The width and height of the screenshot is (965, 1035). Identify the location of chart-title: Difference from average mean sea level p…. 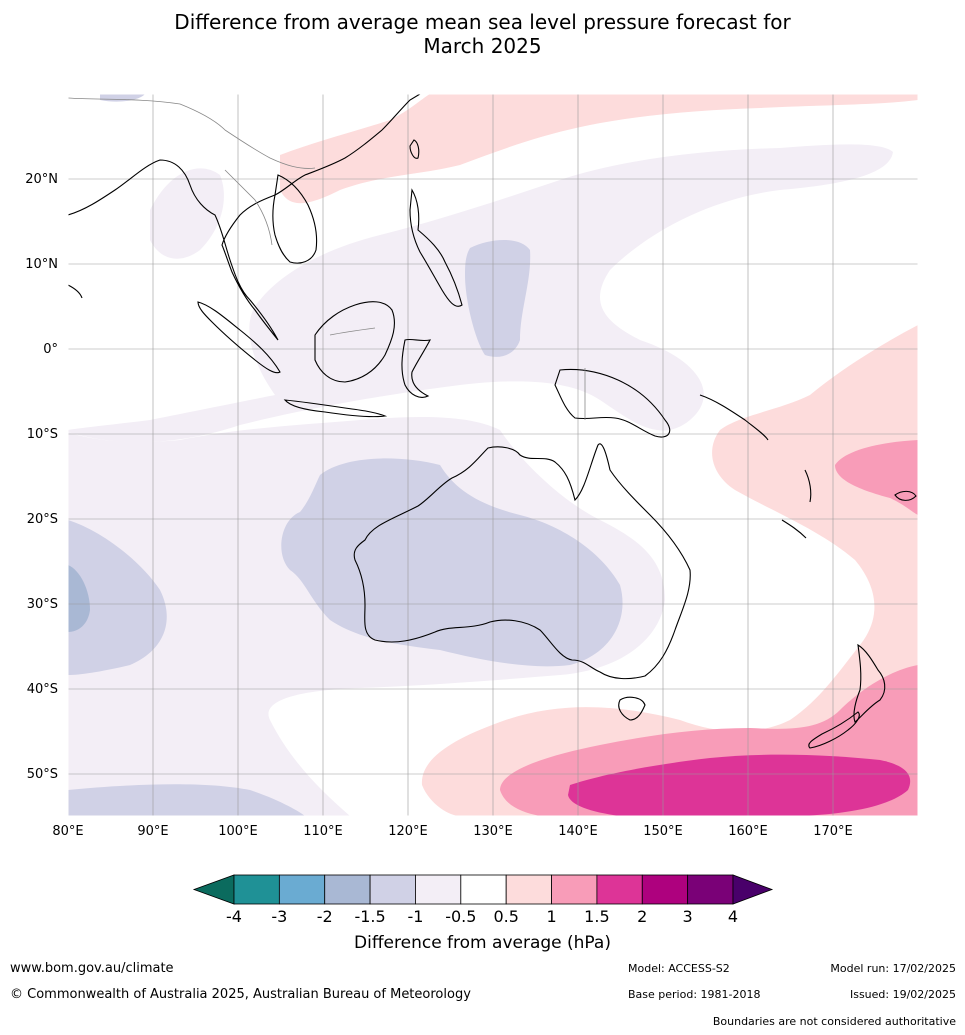
(482, 34).